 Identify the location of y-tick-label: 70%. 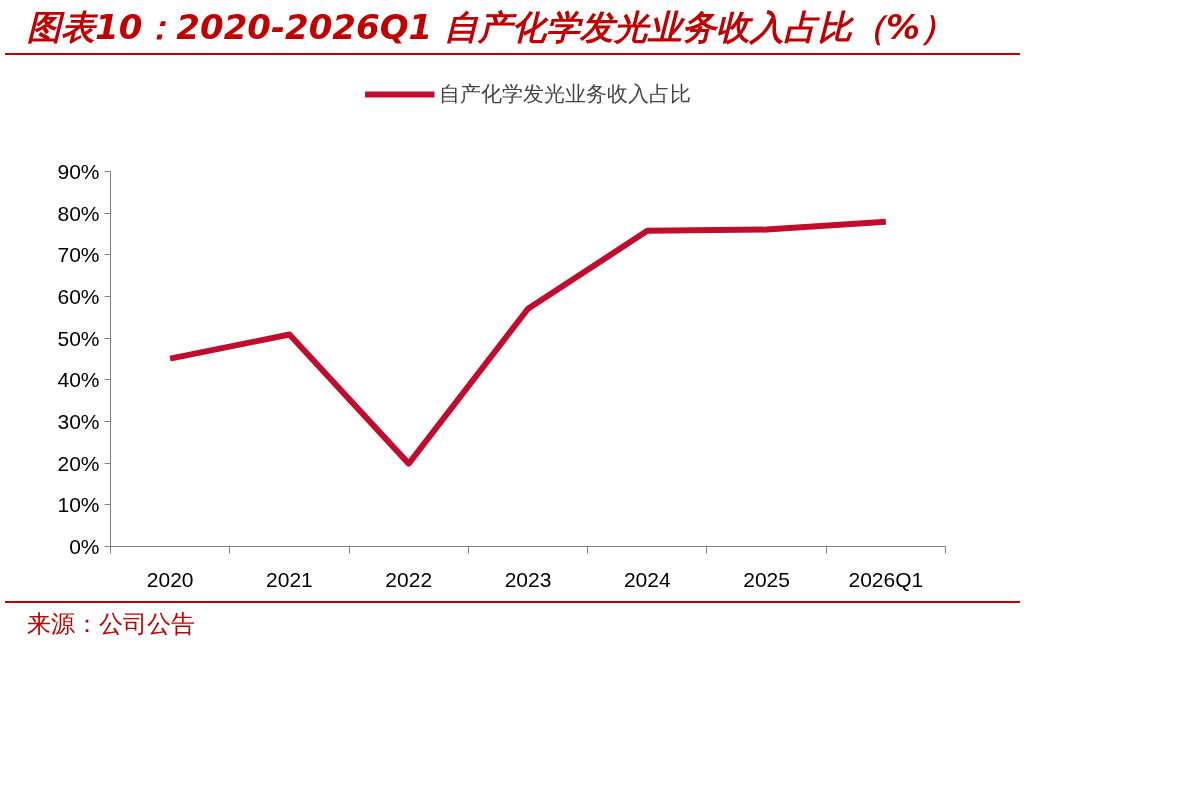
(78, 255).